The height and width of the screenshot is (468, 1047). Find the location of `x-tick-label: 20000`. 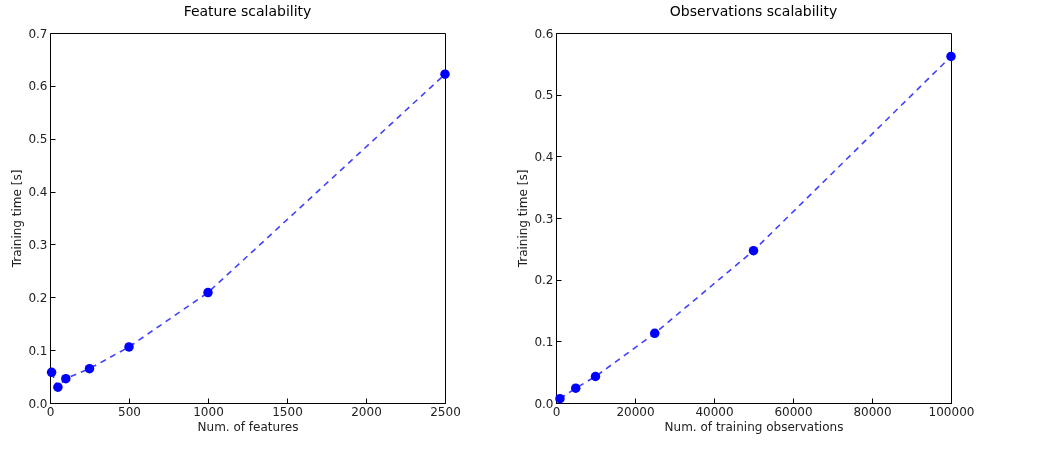

x-tick-label: 20000 is located at coordinates (635, 411).